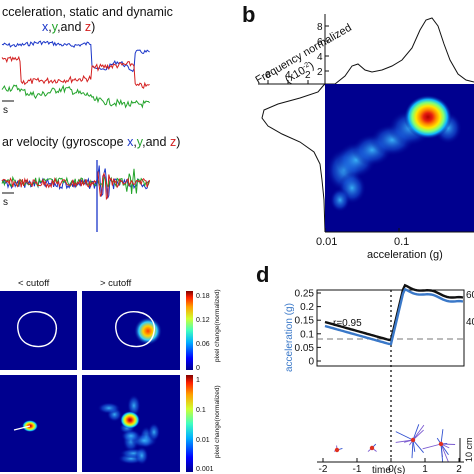  What do you see at coordinates (394, 443) in the screenshot?
I see `trajectories` at bounding box center [394, 443].